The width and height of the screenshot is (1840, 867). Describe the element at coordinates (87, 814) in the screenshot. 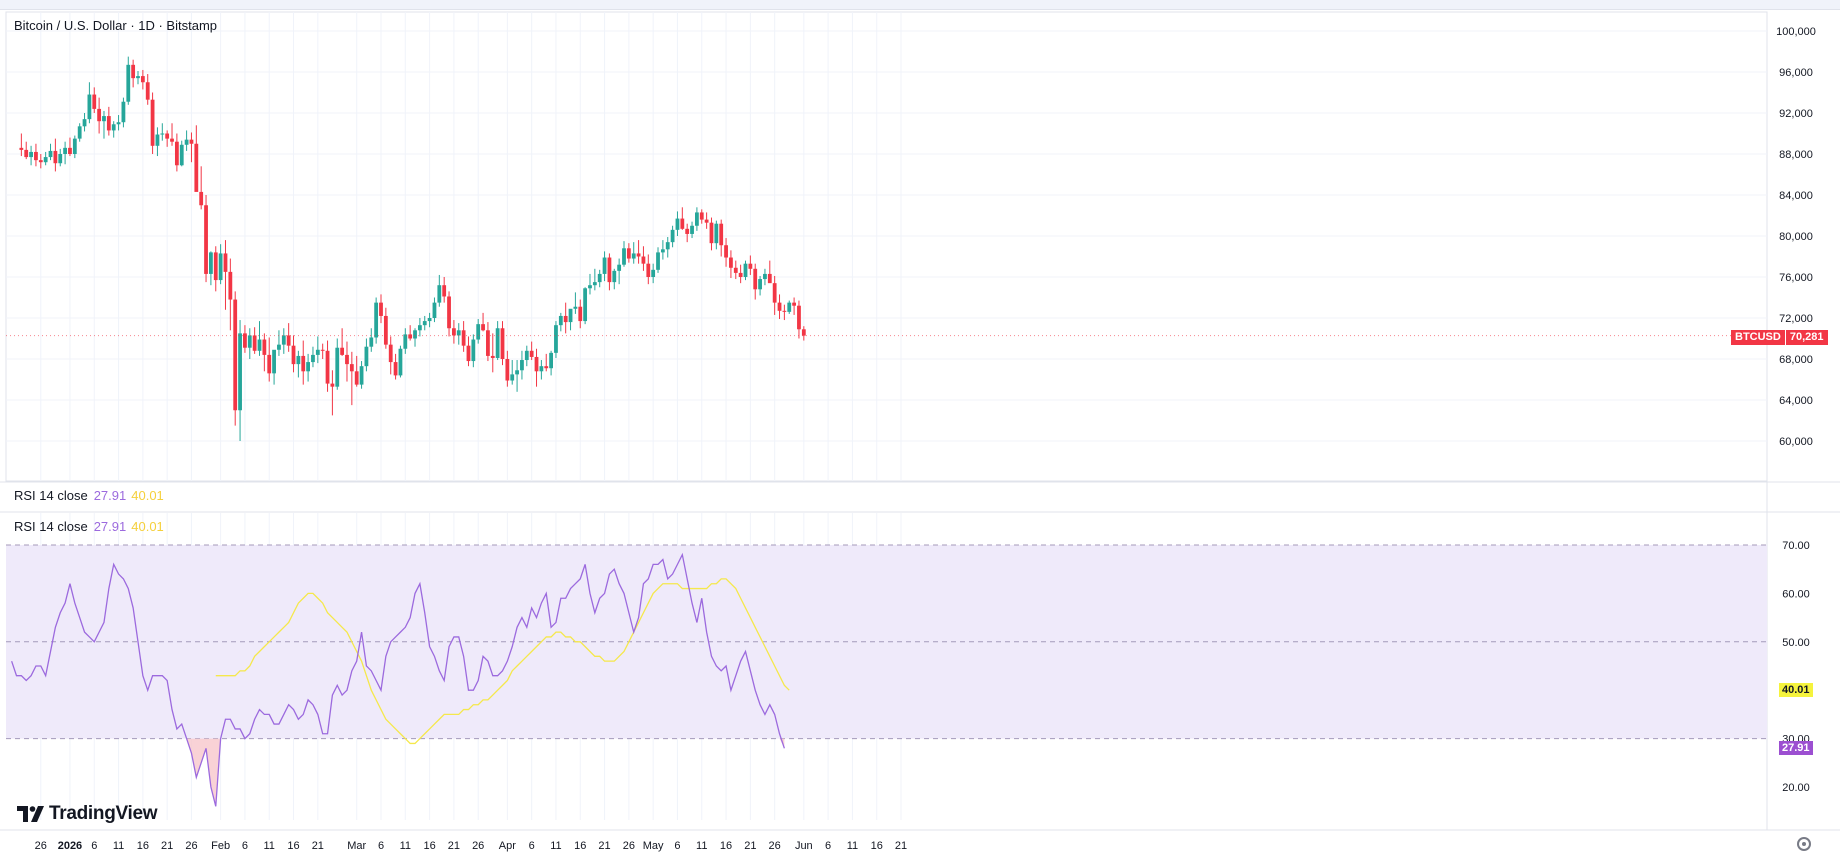

I see `tradingview-logo: TradingView` at that location.